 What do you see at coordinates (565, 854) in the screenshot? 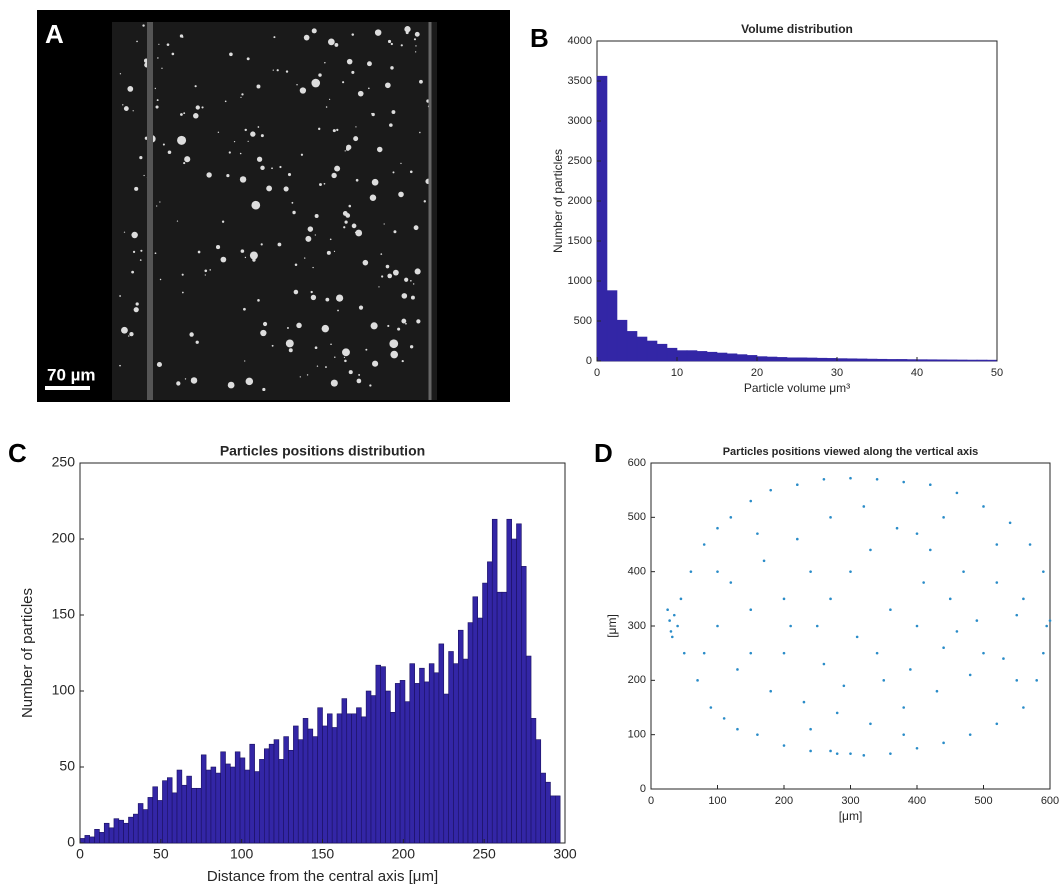
I see `x-tick-label: 300` at bounding box center [565, 854].